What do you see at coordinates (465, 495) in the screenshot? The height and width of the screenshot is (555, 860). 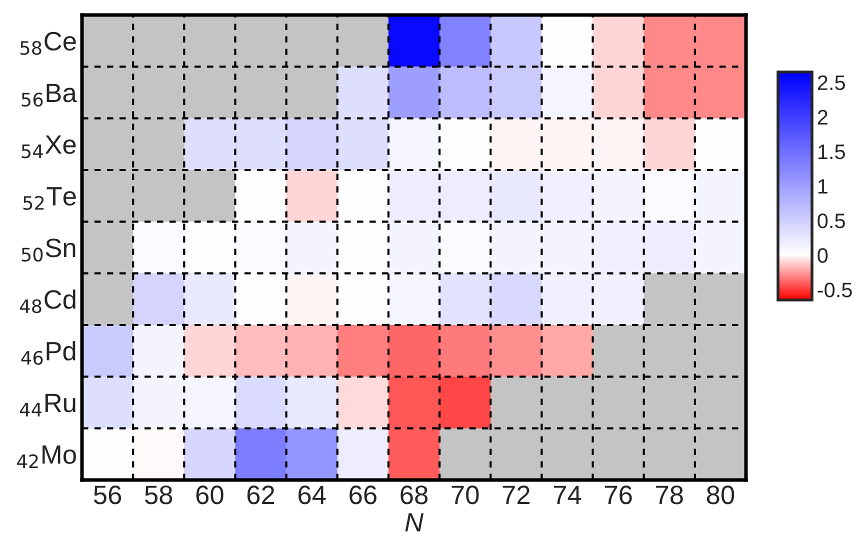 I see `x-tick-label: 70` at bounding box center [465, 495].